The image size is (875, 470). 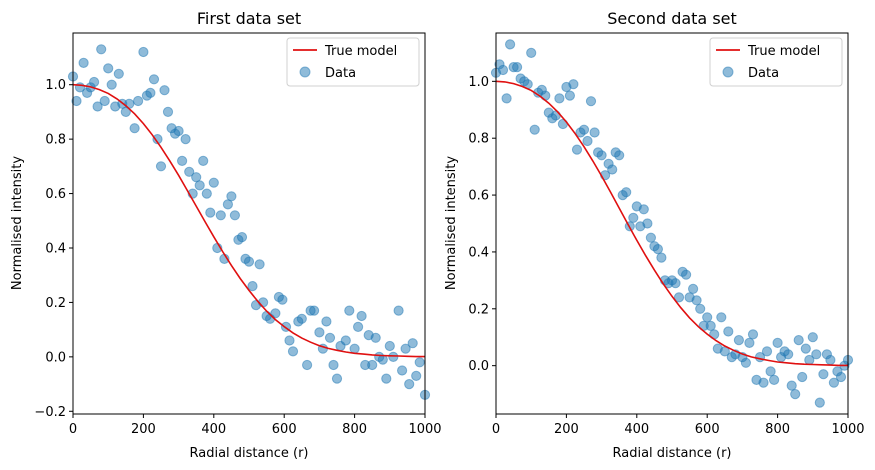 I want to click on chart-title: First data set, so click(x=249, y=18).